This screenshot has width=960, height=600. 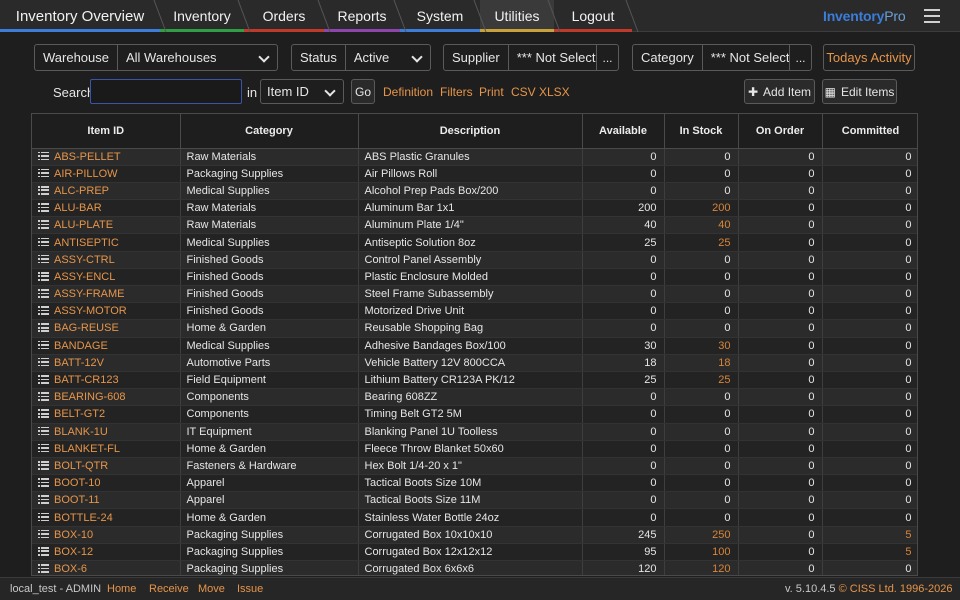 What do you see at coordinates (78, 208) in the screenshot?
I see `item-id-link: ALU-BAR` at bounding box center [78, 208].